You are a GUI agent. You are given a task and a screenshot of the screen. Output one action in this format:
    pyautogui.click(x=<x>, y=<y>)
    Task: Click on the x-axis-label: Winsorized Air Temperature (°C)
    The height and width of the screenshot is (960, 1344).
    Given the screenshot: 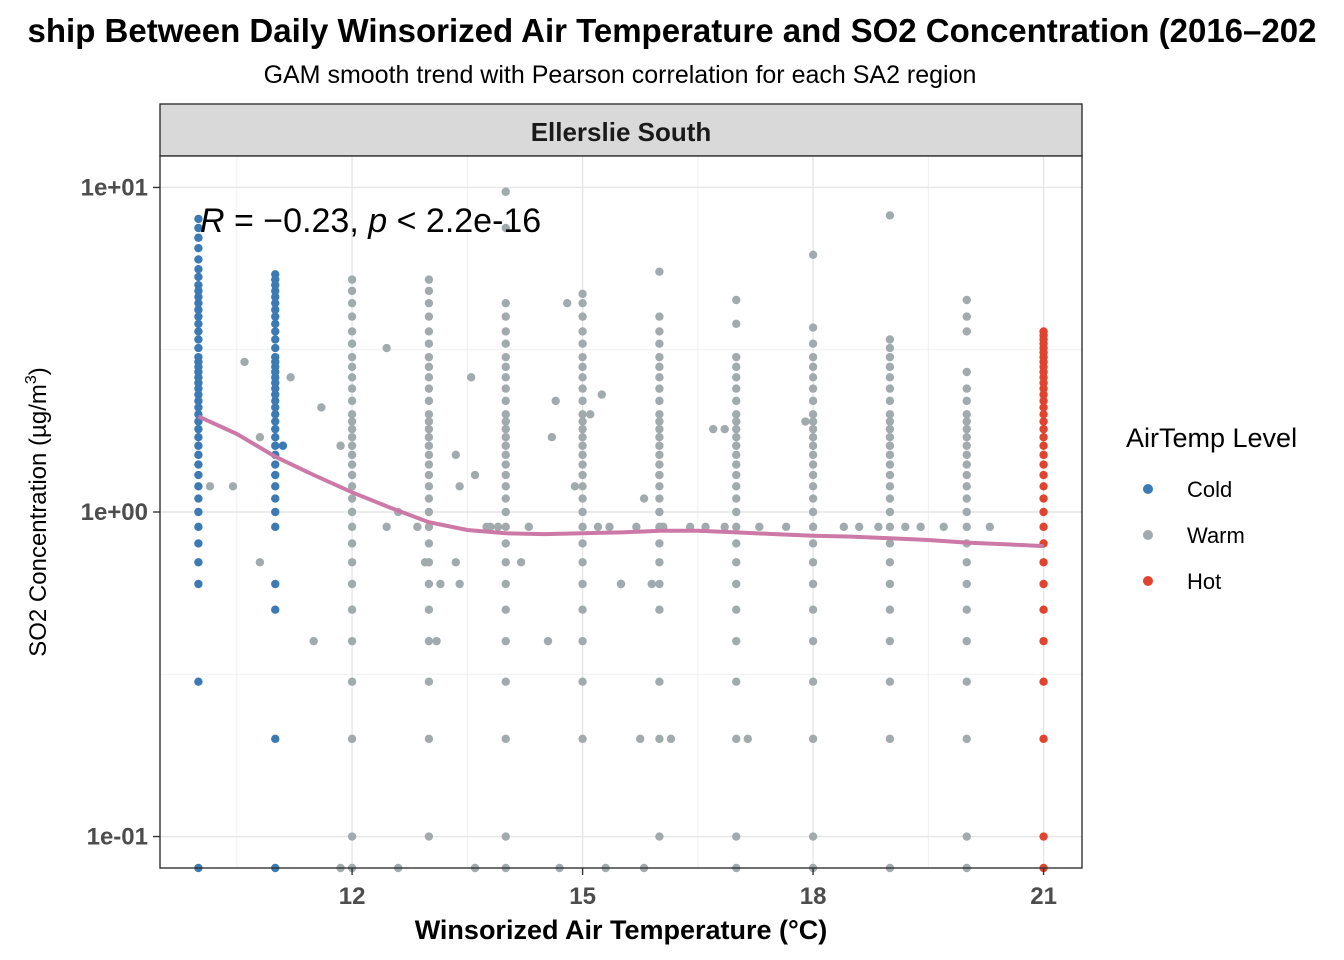 What is the action you would take?
    pyautogui.click(x=621, y=930)
    